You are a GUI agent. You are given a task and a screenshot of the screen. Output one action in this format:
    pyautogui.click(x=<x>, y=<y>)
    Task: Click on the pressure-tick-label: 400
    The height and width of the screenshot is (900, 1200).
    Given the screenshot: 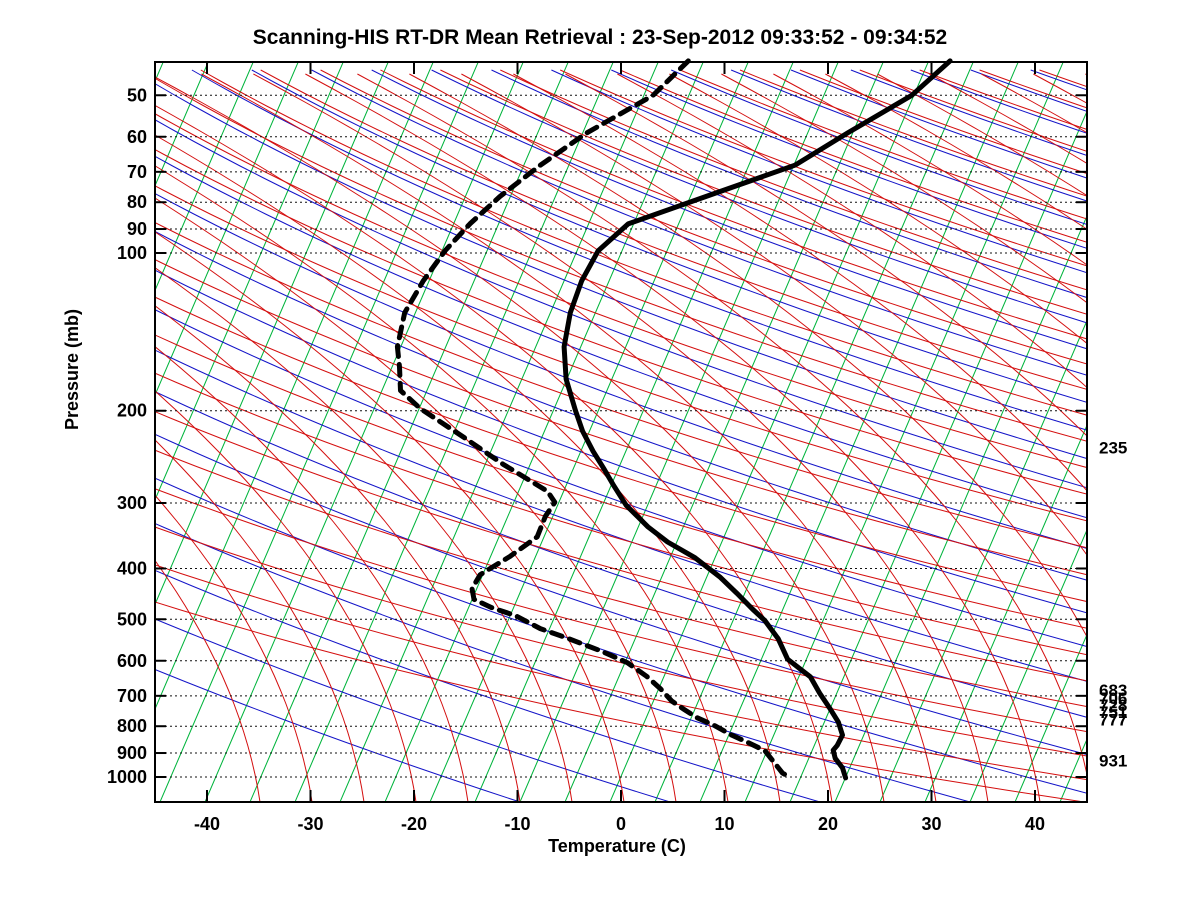 What is the action you would take?
    pyautogui.click(x=132, y=568)
    